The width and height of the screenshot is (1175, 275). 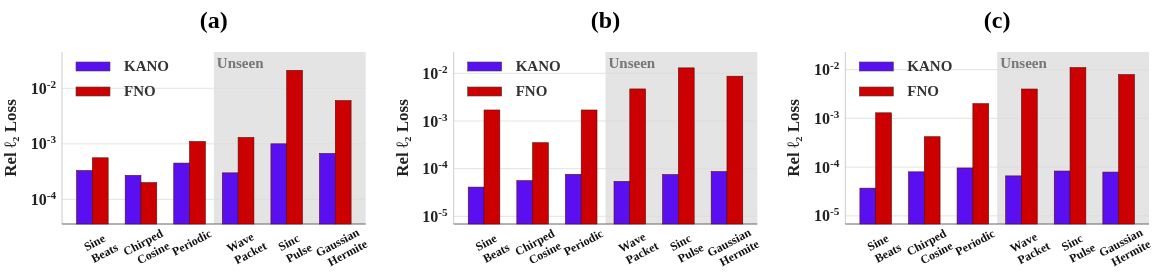 What do you see at coordinates (997, 20) in the screenshot?
I see `chart-title: (c)` at bounding box center [997, 20].